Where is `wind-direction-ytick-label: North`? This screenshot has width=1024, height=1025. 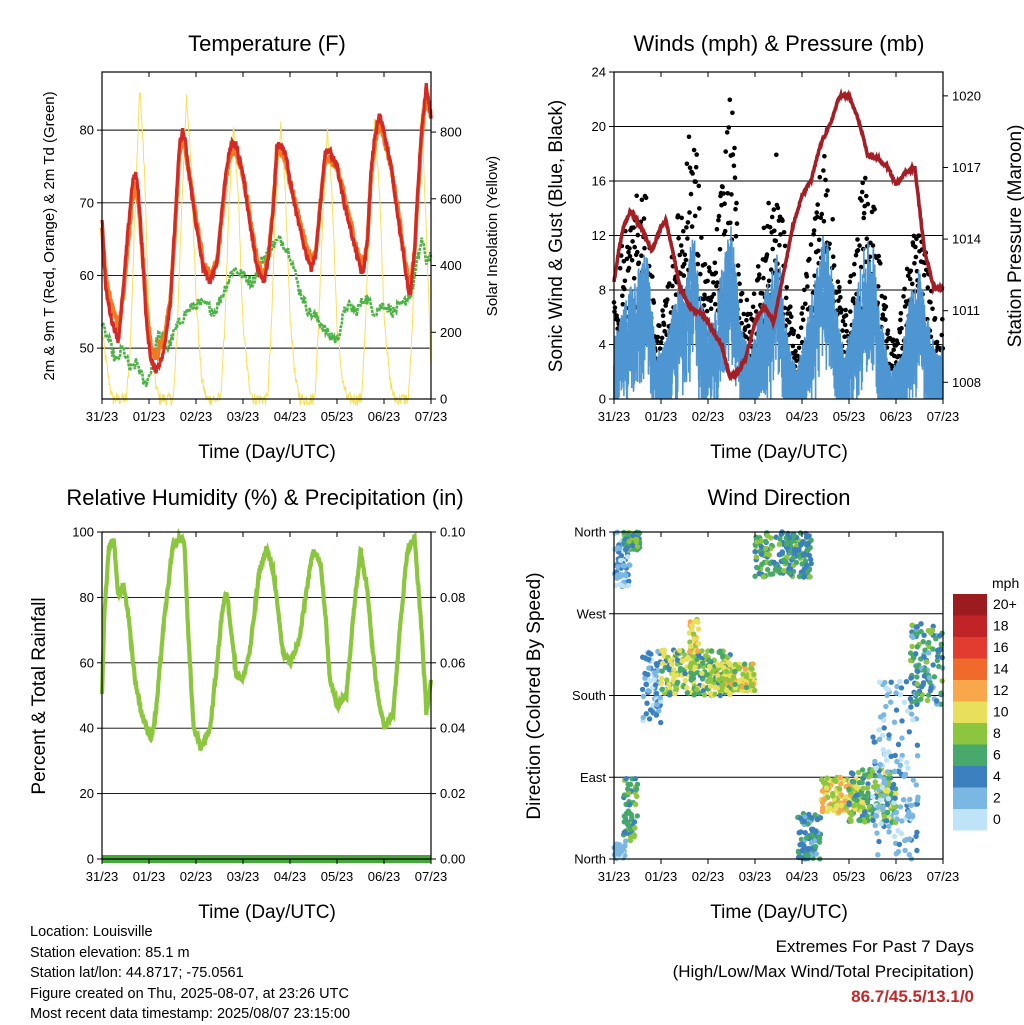
wind-direction-ytick-label: North is located at coordinates (590, 532).